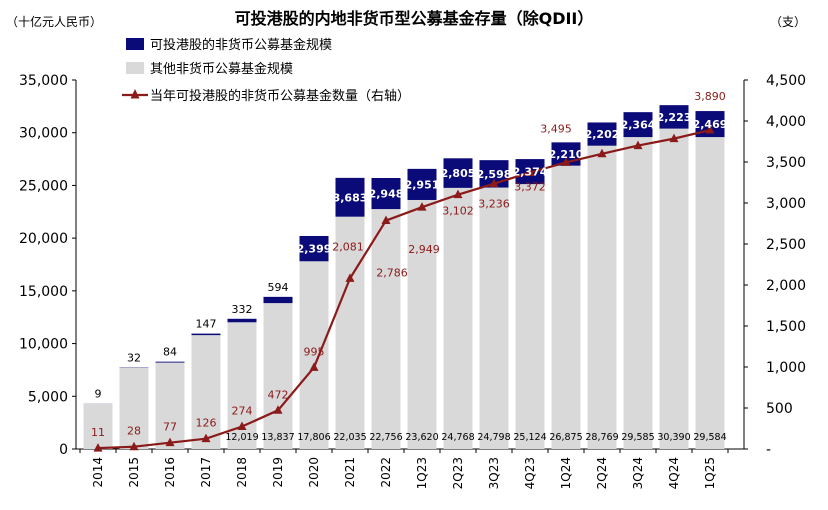  I want to click on x-axis-tick-label: 2014, so click(98, 472).